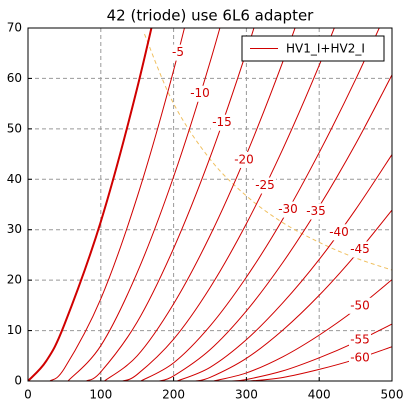 This screenshot has width=405, height=404. I want to click on y-tick-label: 20, so click(14, 280).